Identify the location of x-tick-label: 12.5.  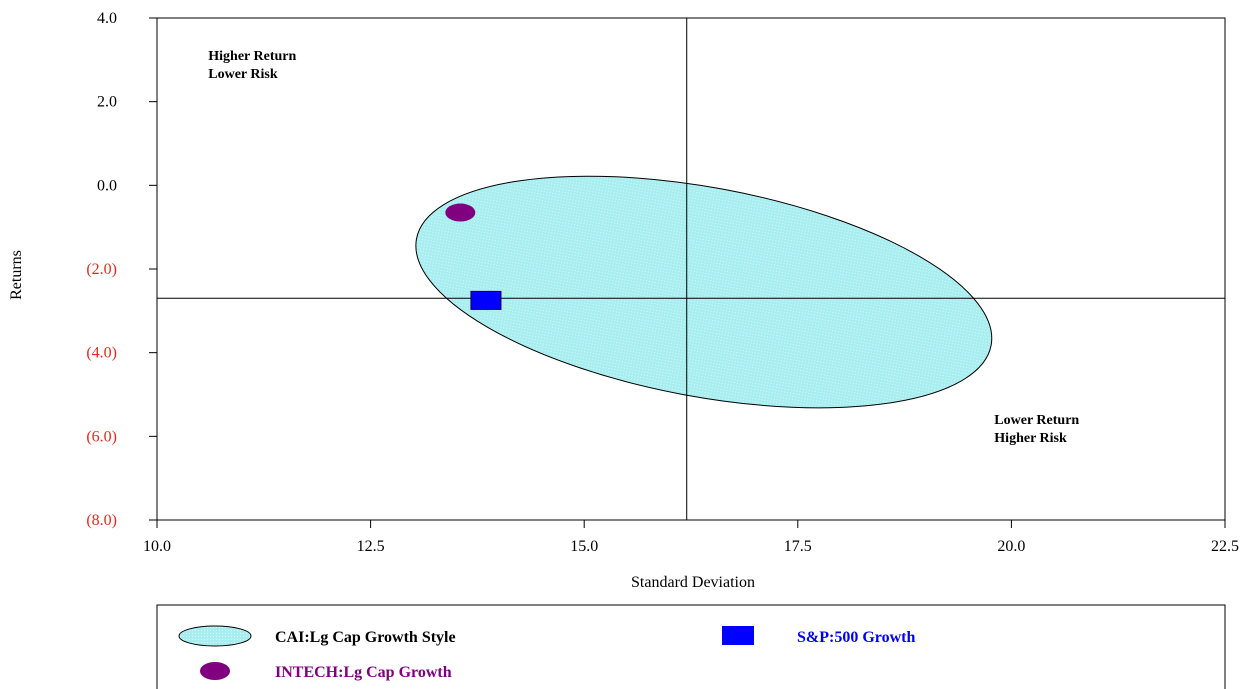
(371, 546).